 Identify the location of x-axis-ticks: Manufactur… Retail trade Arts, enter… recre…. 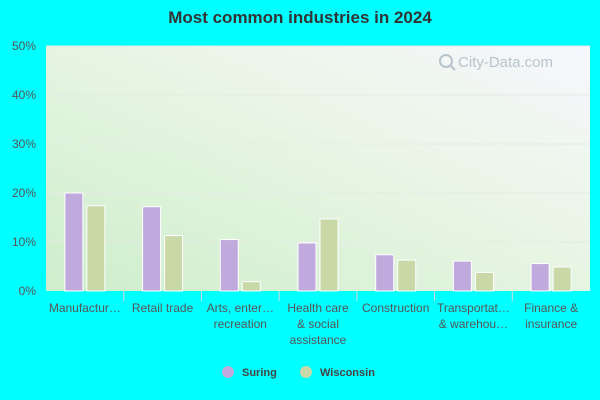
(313, 319).